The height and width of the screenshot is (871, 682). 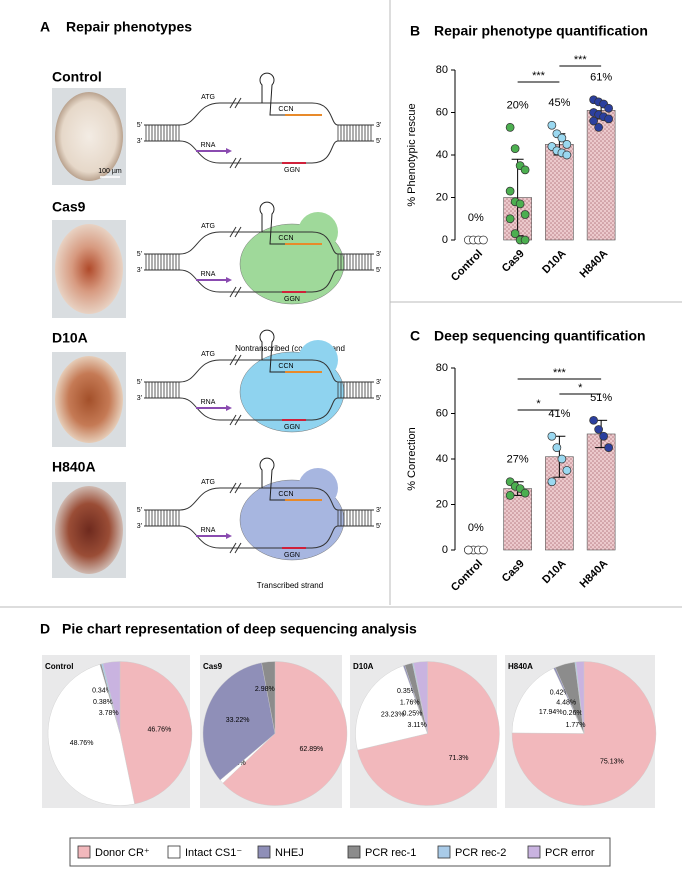 What do you see at coordinates (513, 571) in the screenshot?
I see `x-tick-label: Cas9` at bounding box center [513, 571].